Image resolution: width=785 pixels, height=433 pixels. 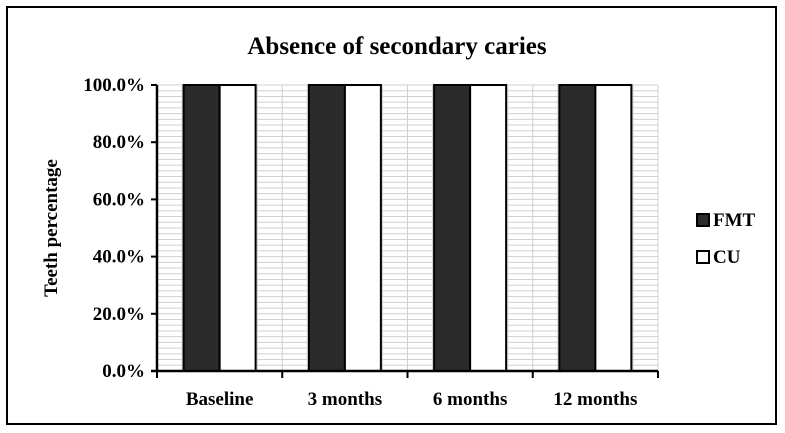 I want to click on legend: FMT CU, so click(x=726, y=239).